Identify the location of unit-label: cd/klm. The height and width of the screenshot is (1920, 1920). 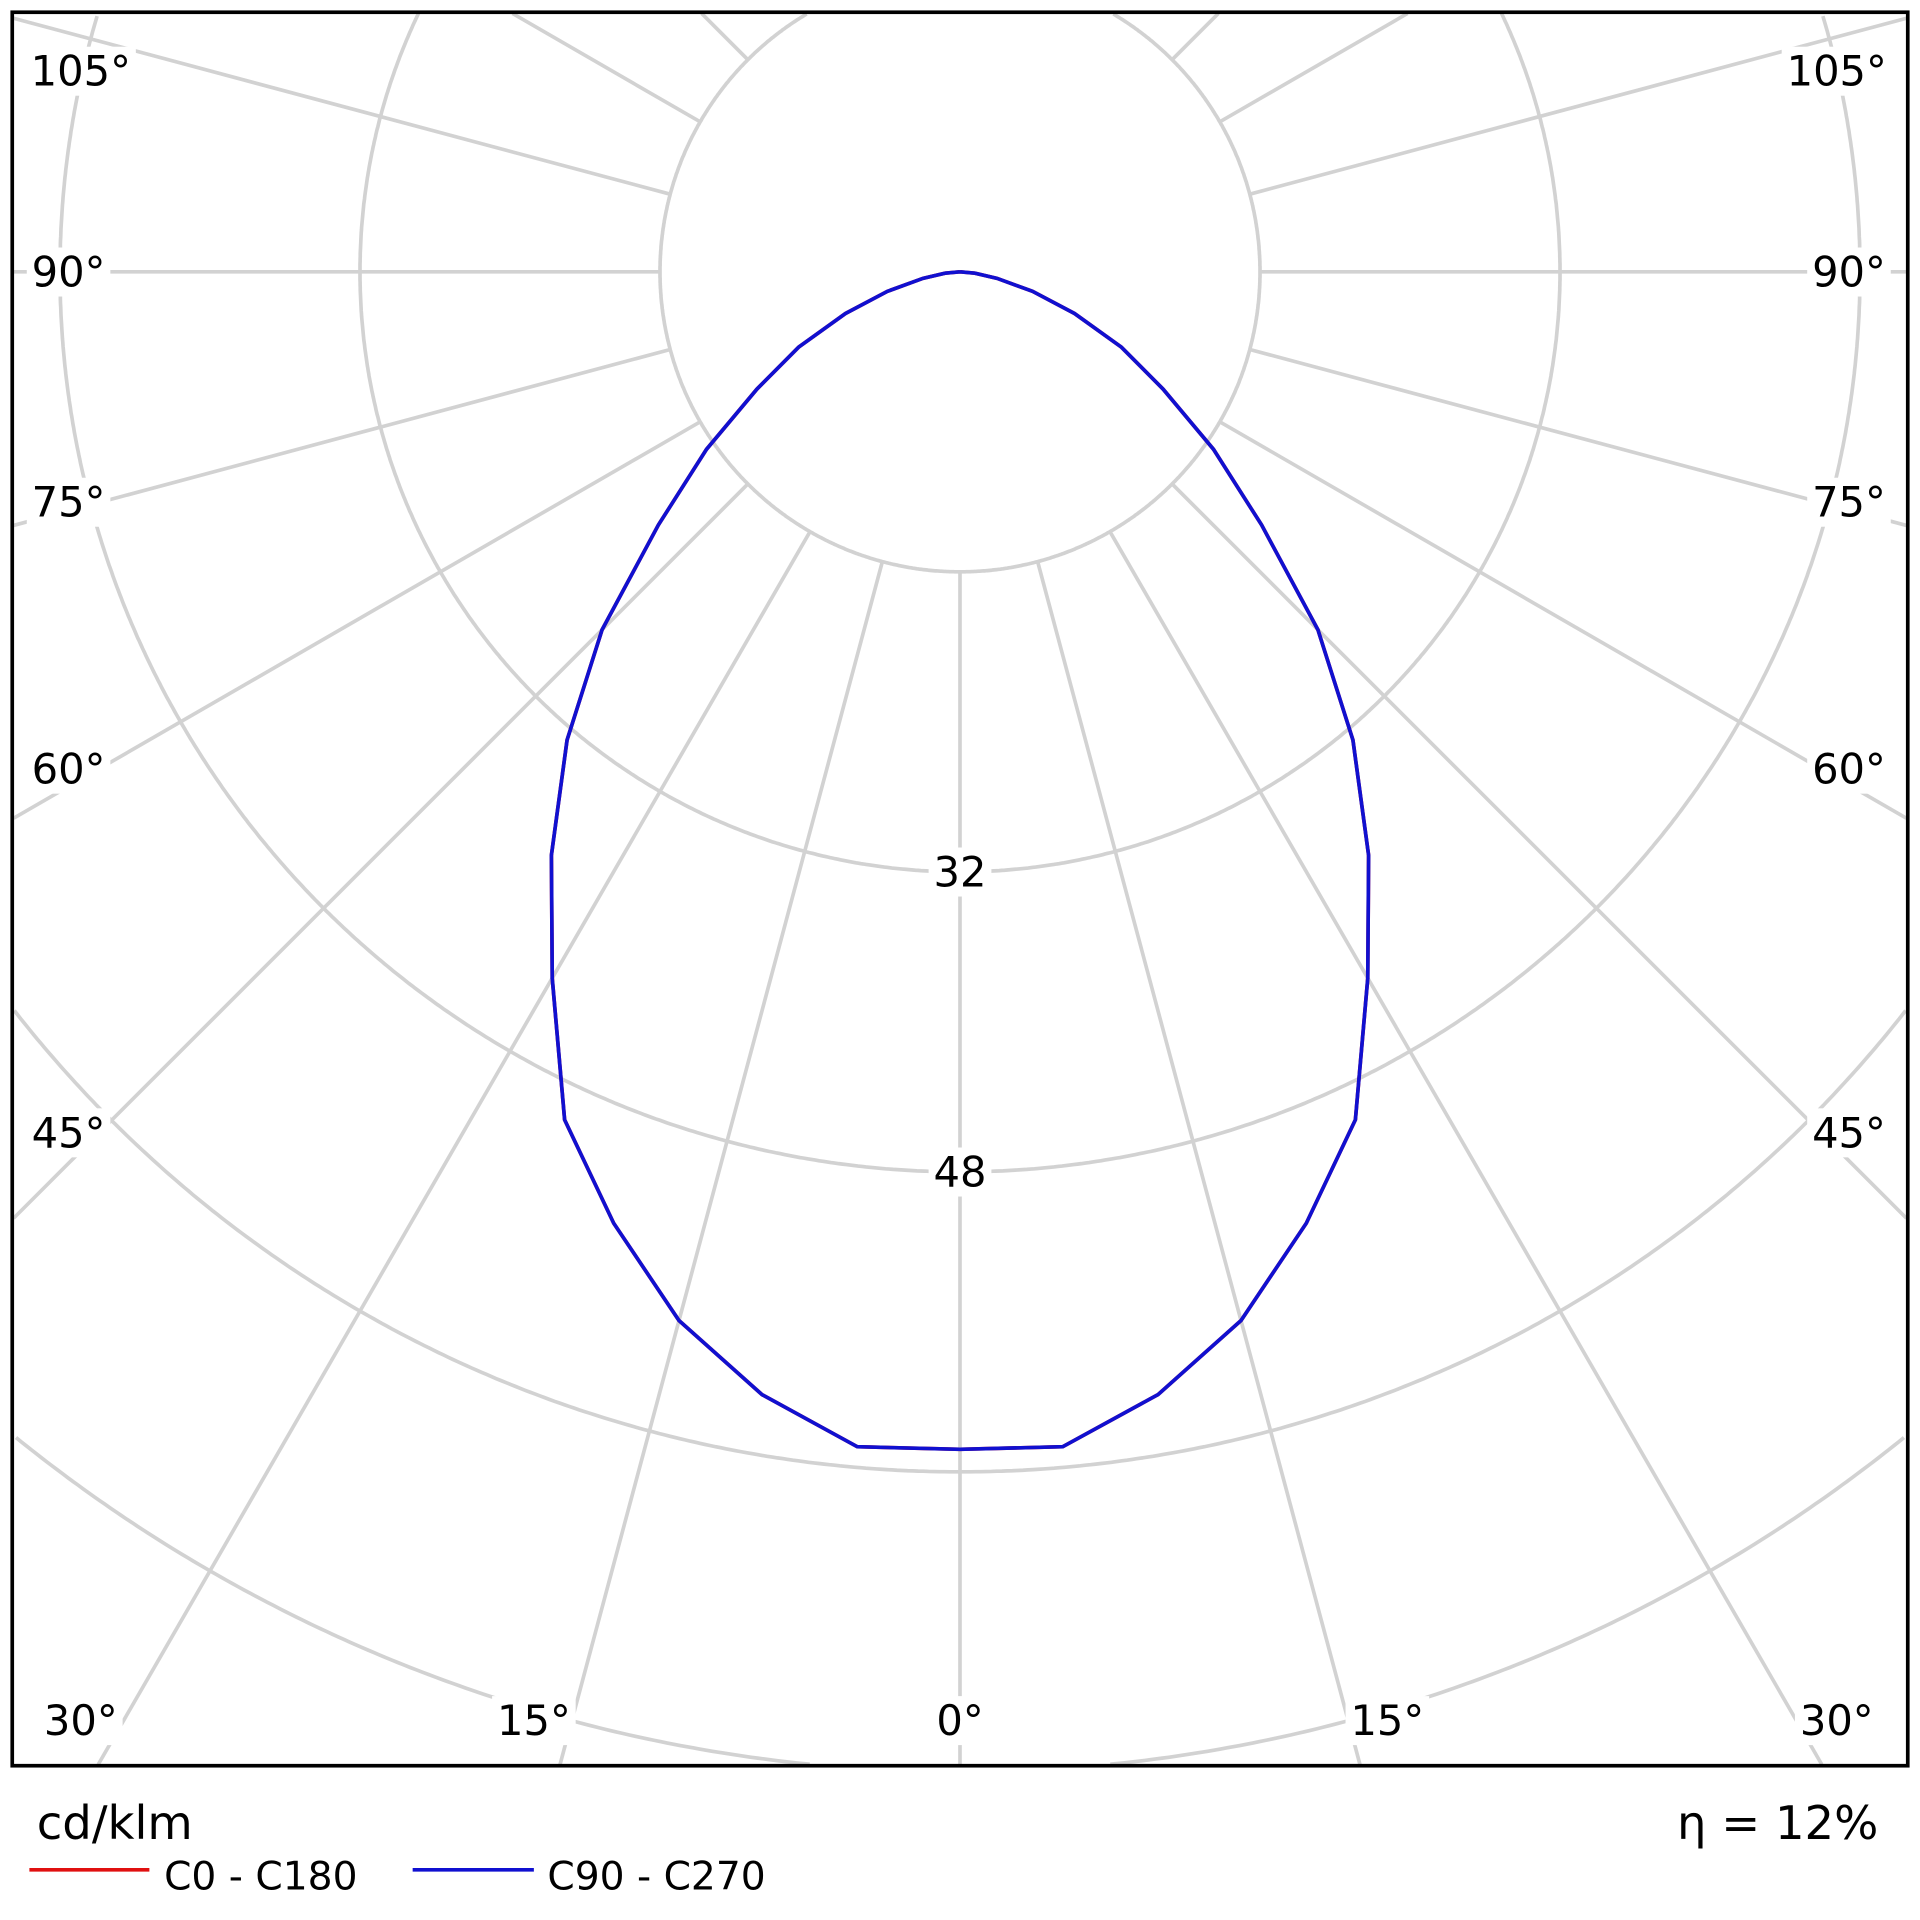
(115, 1823).